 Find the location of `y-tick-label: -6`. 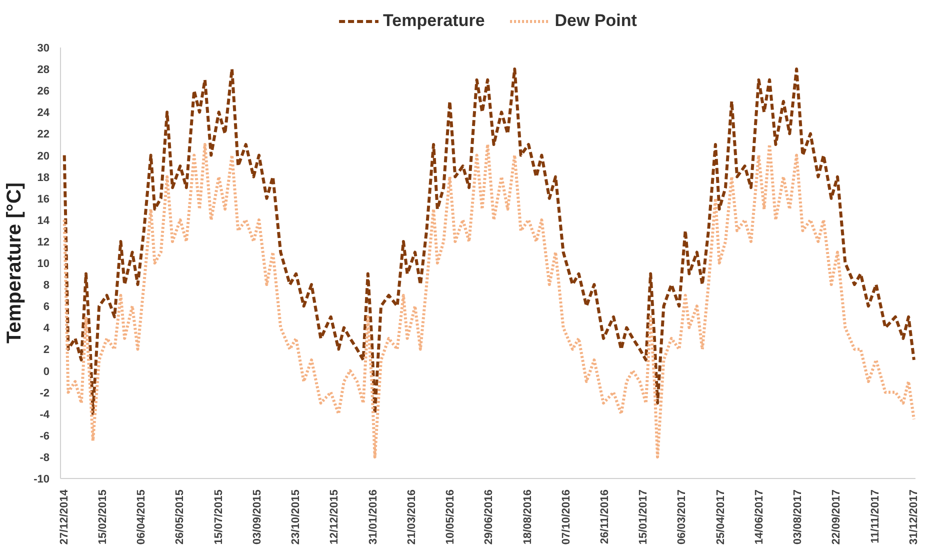

y-tick-label: -6 is located at coordinates (45, 436).